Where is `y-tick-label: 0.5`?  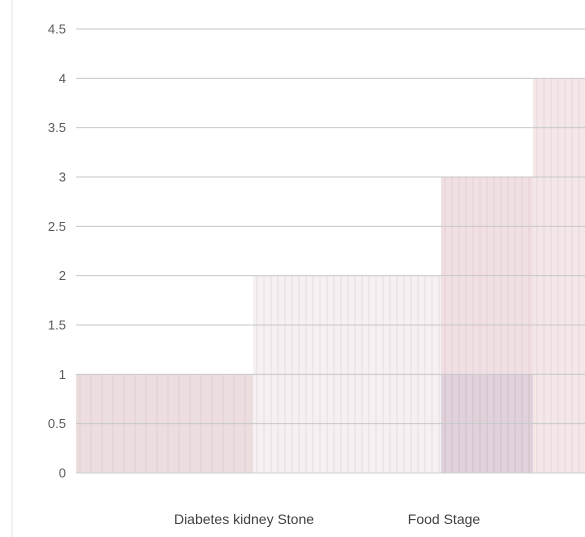 y-tick-label: 0.5 is located at coordinates (57, 423).